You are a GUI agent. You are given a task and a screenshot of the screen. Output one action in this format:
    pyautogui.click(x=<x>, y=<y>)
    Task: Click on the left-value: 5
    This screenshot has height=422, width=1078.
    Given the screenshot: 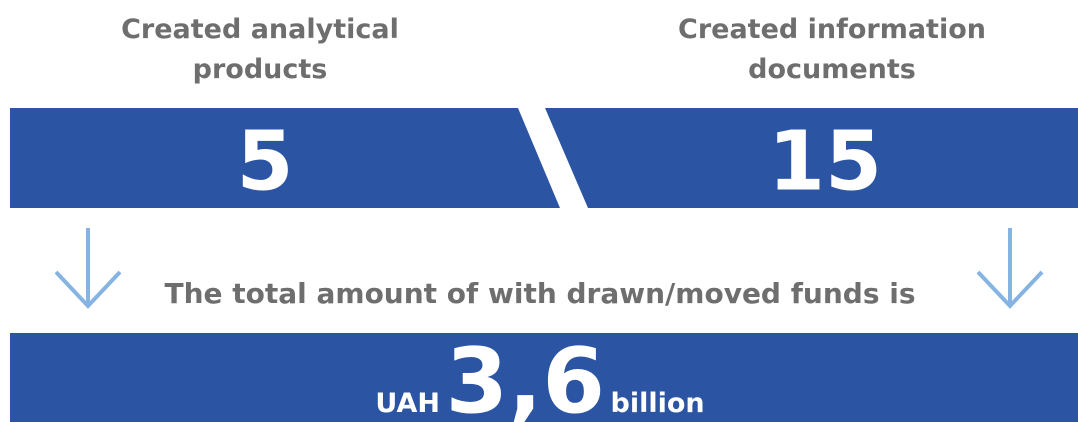 What is the action you would take?
    pyautogui.click(x=264, y=162)
    